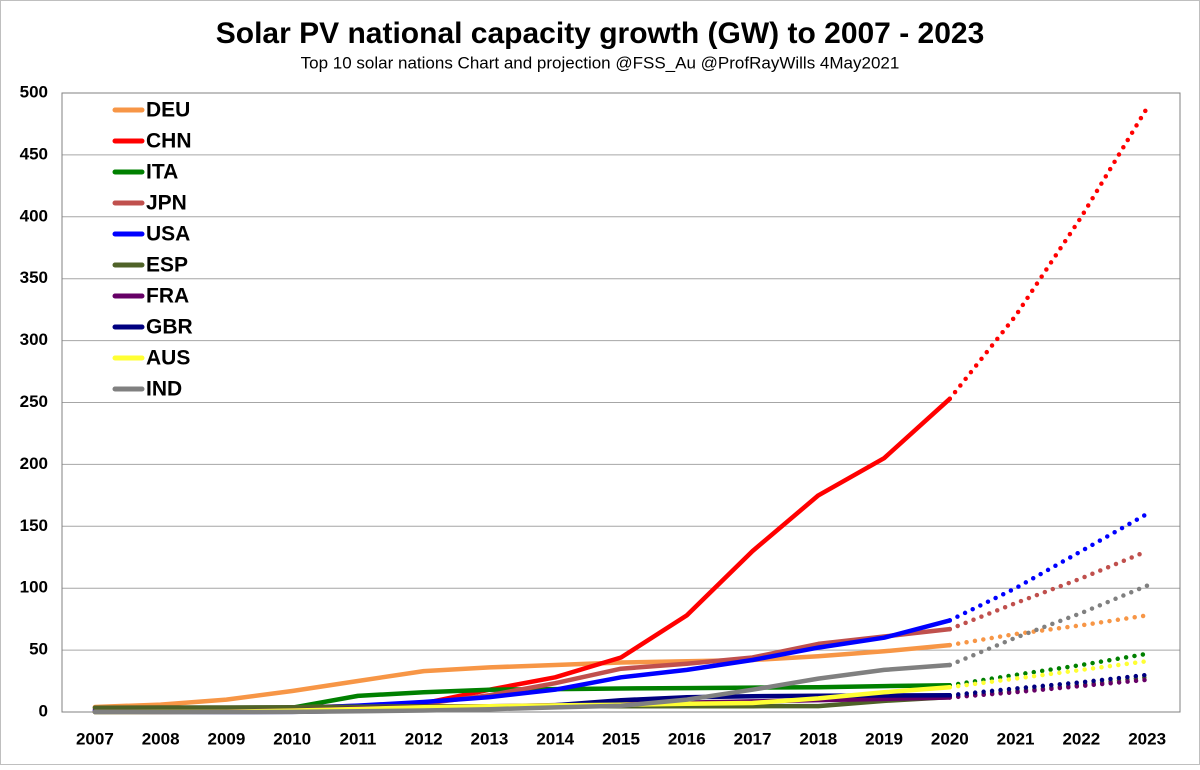  Describe the element at coordinates (38, 649) in the screenshot. I see `y-tick-label: 50` at that location.